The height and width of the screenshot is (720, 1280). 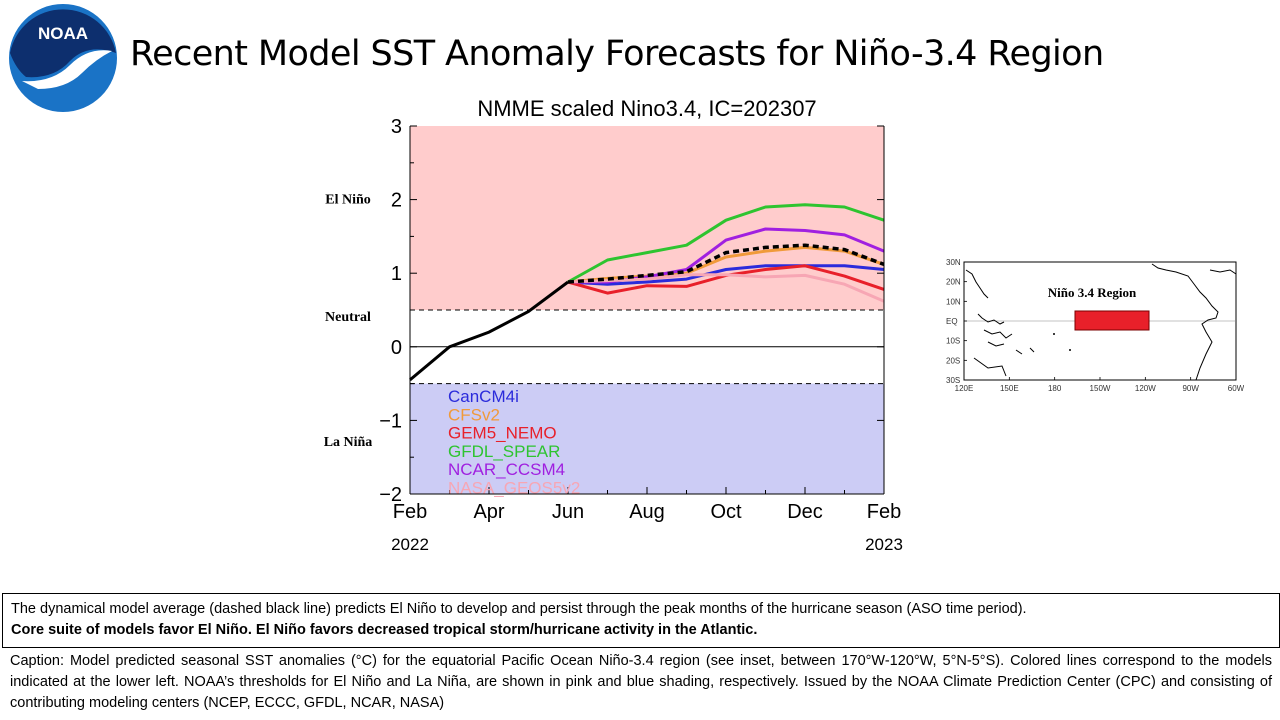 I want to click on y-tick-label: −2, so click(x=390, y=495).